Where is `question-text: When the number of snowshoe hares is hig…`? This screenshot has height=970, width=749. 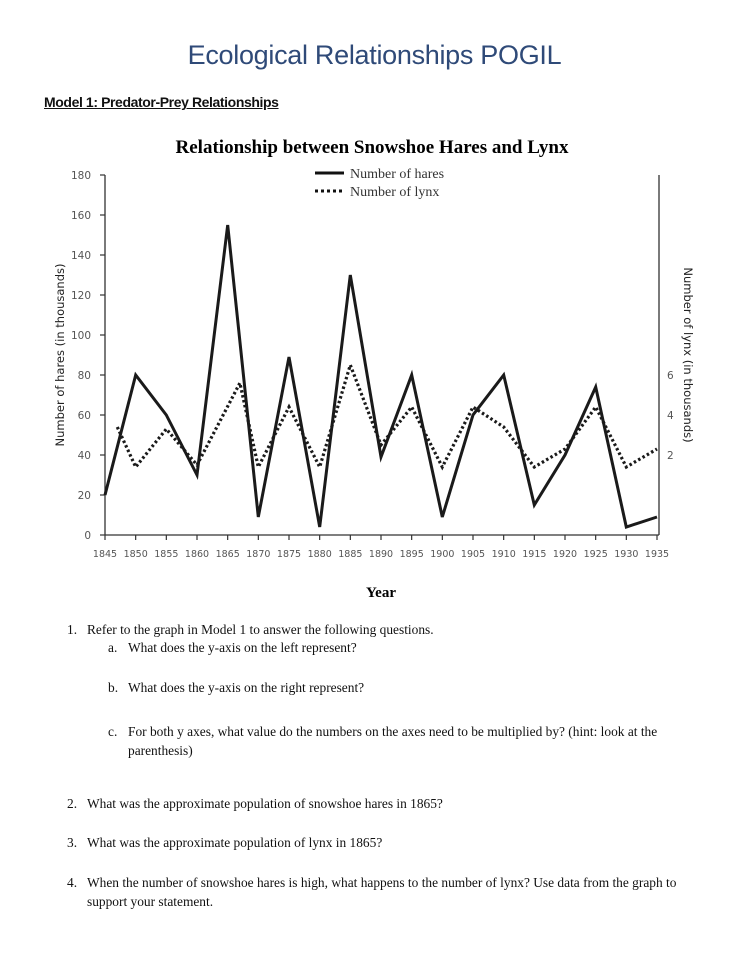 question-text: When the number of snowshoe hares is hig… is located at coordinates (382, 892).